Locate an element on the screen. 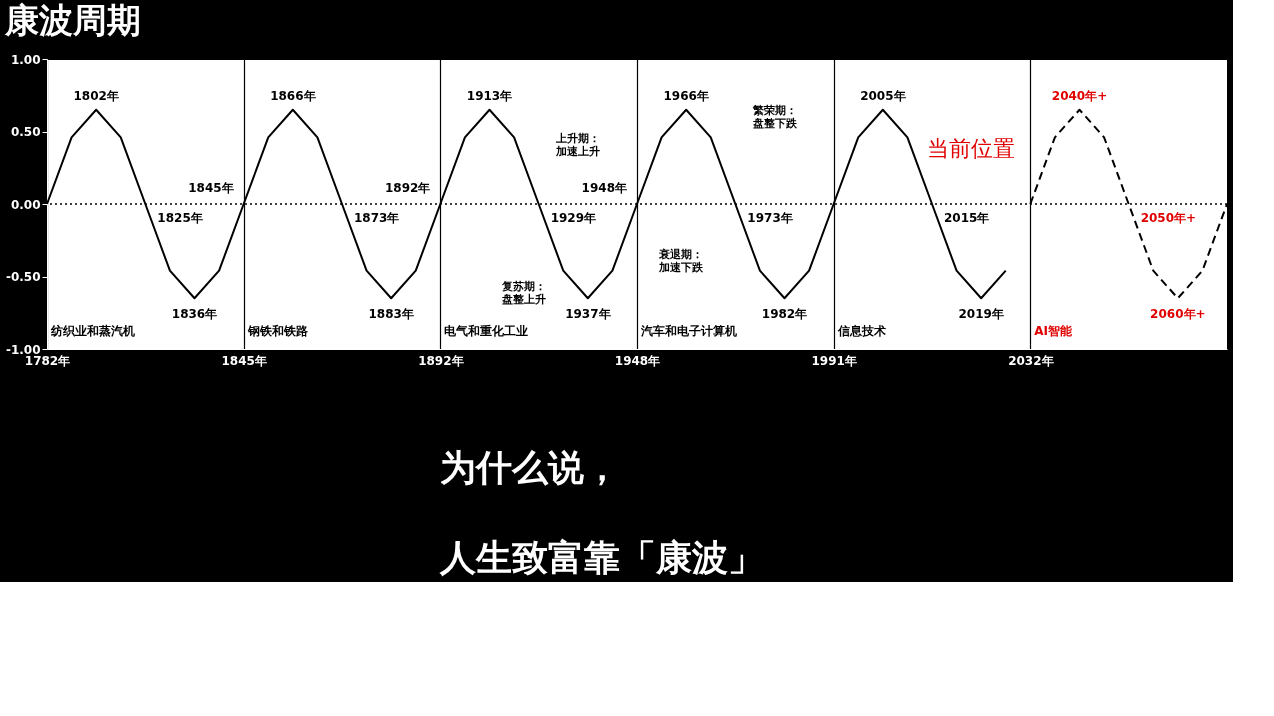  y-tick-label: 0.00 is located at coordinates (25, 204).